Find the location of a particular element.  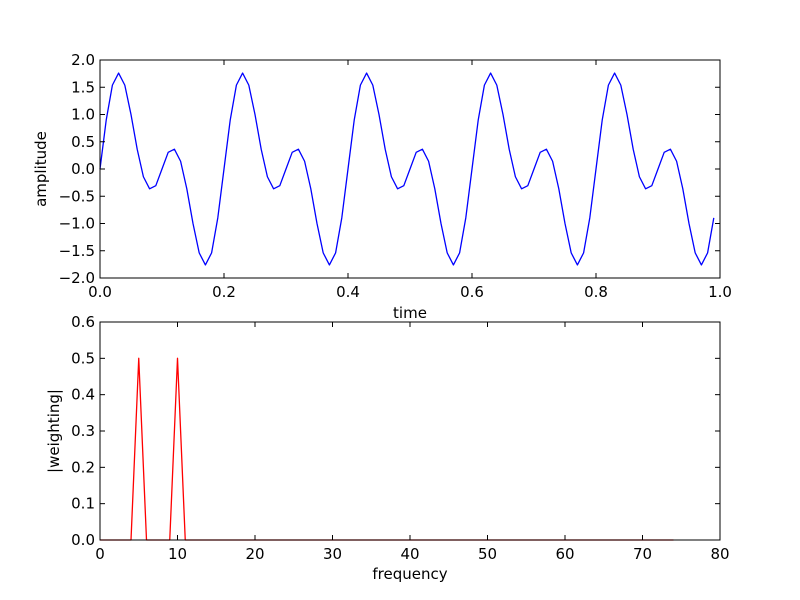

time-signal-ytick-label: 0.5 is located at coordinates (83, 142).